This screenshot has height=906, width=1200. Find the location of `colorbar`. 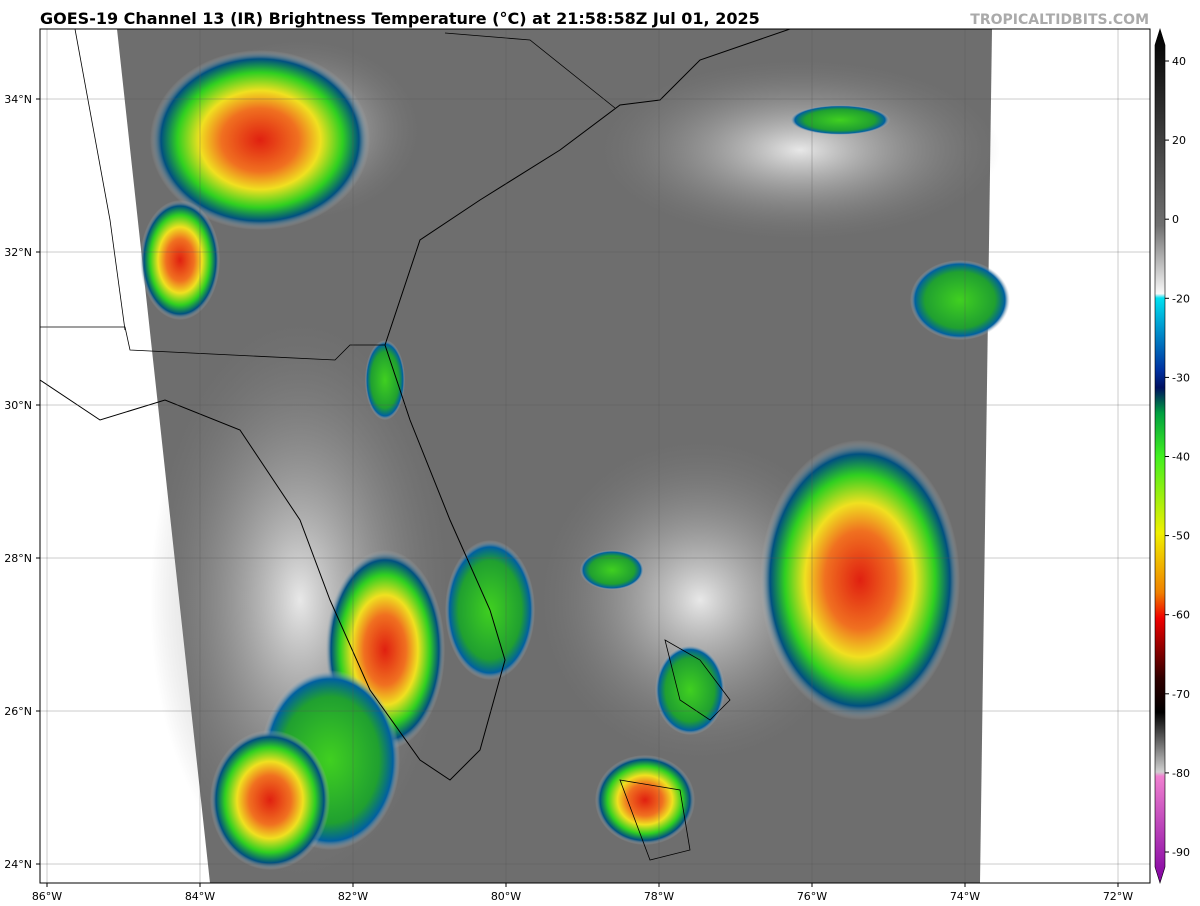

colorbar is located at coordinates (1160, 456).